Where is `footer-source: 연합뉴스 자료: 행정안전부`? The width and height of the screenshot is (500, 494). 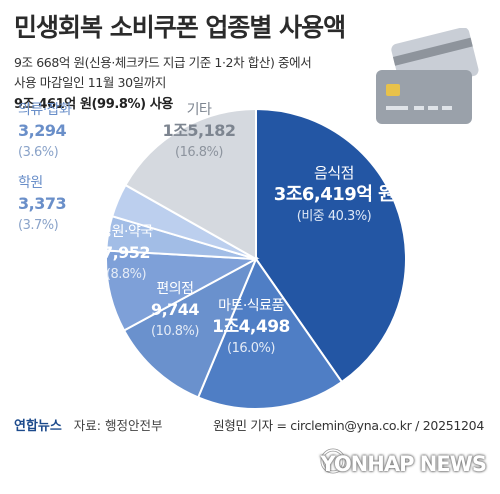 footer-source: 연합뉴스 자료: 행정안전부 is located at coordinates (88, 424).